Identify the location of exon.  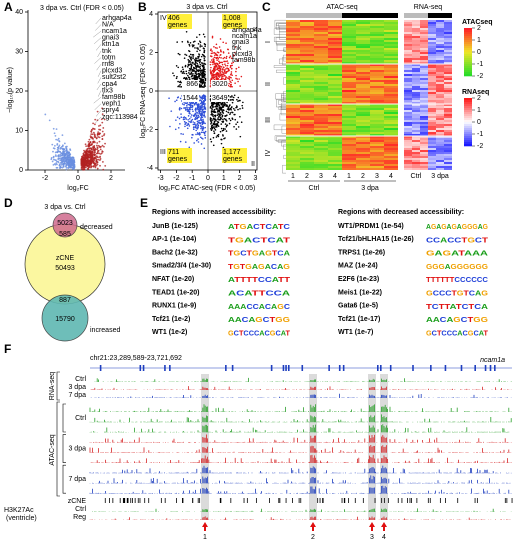
(271, 368).